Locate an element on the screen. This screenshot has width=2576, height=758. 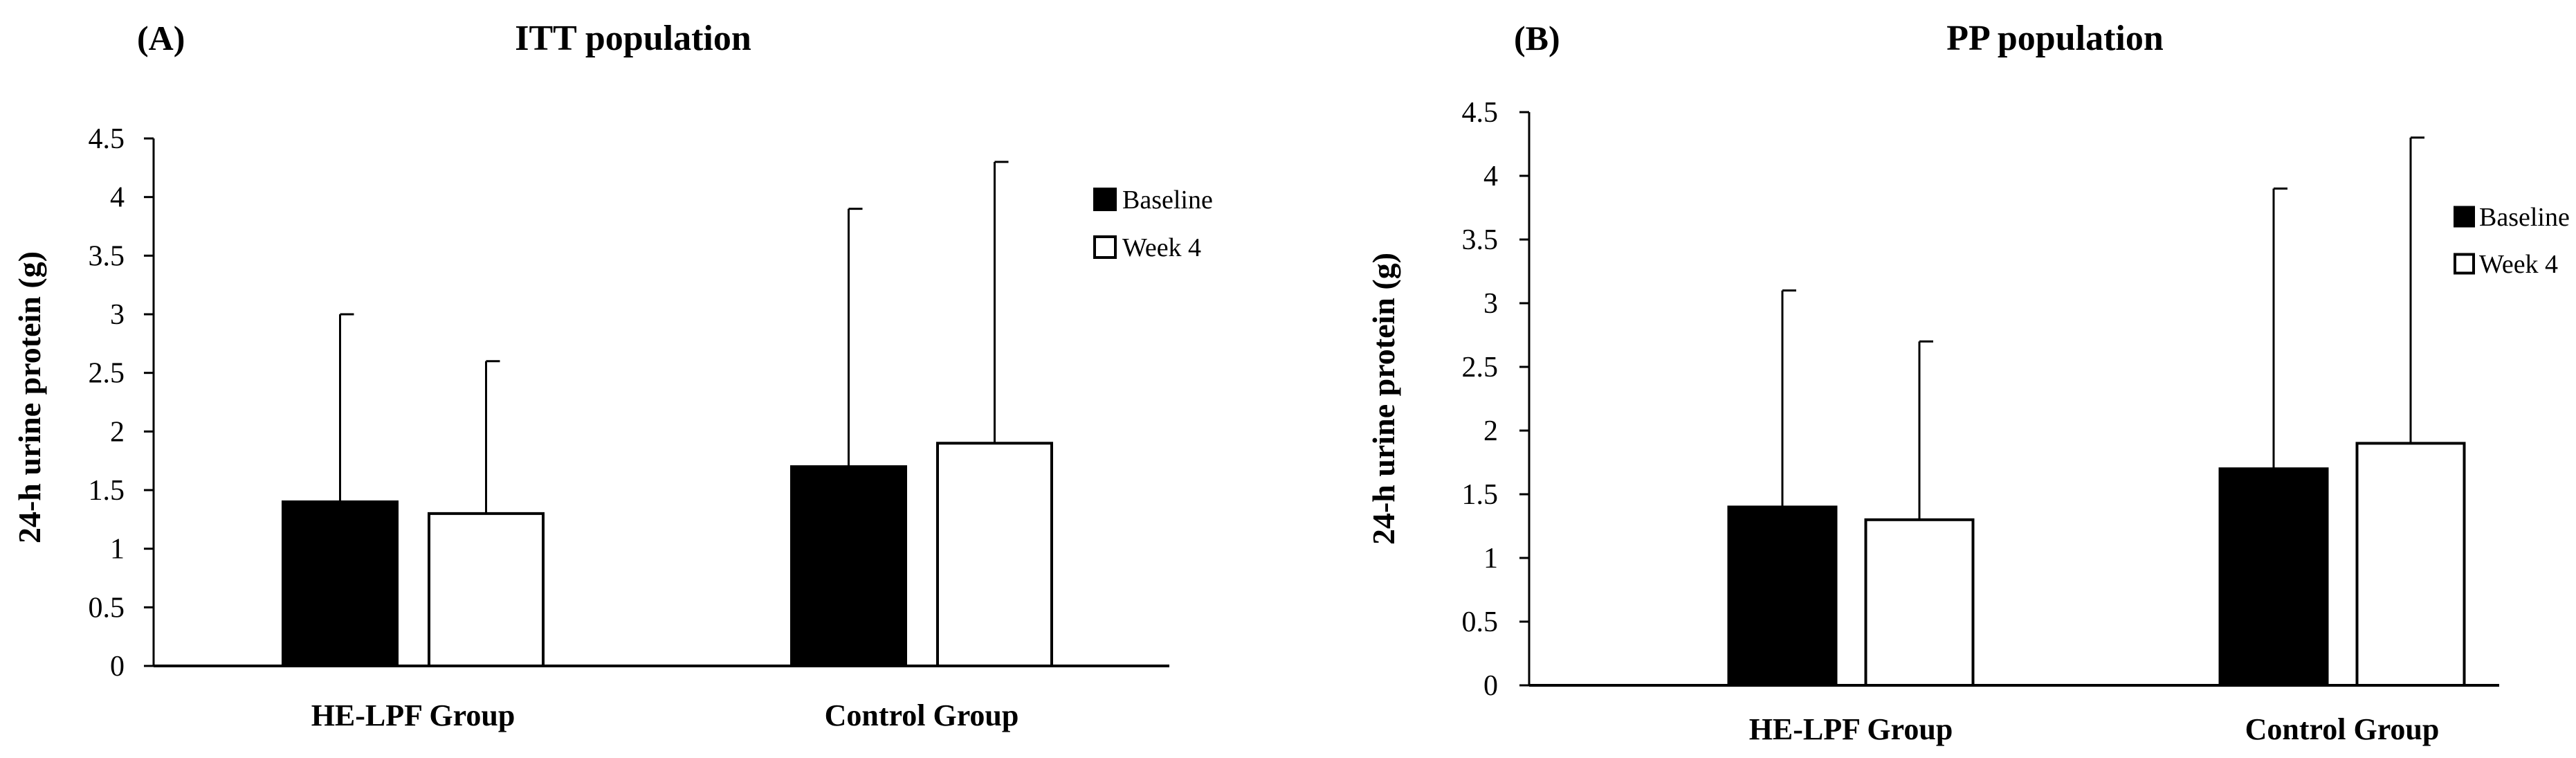
panel-a-label: (A) is located at coordinates (161, 38).